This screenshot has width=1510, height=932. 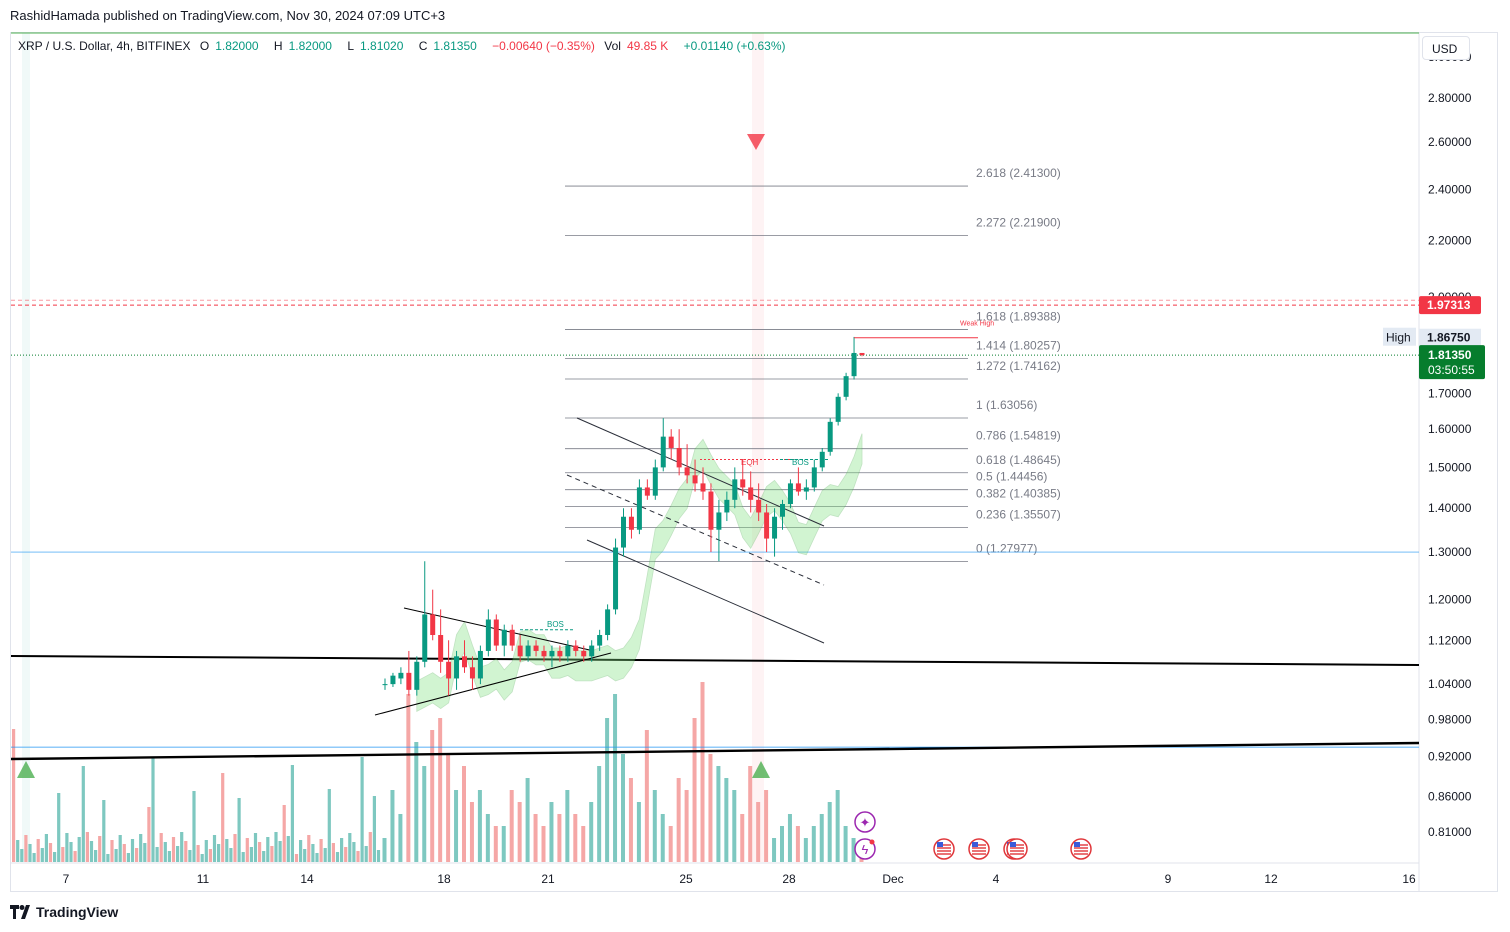 I want to click on x-tick-label: 12, so click(x=1271, y=879).